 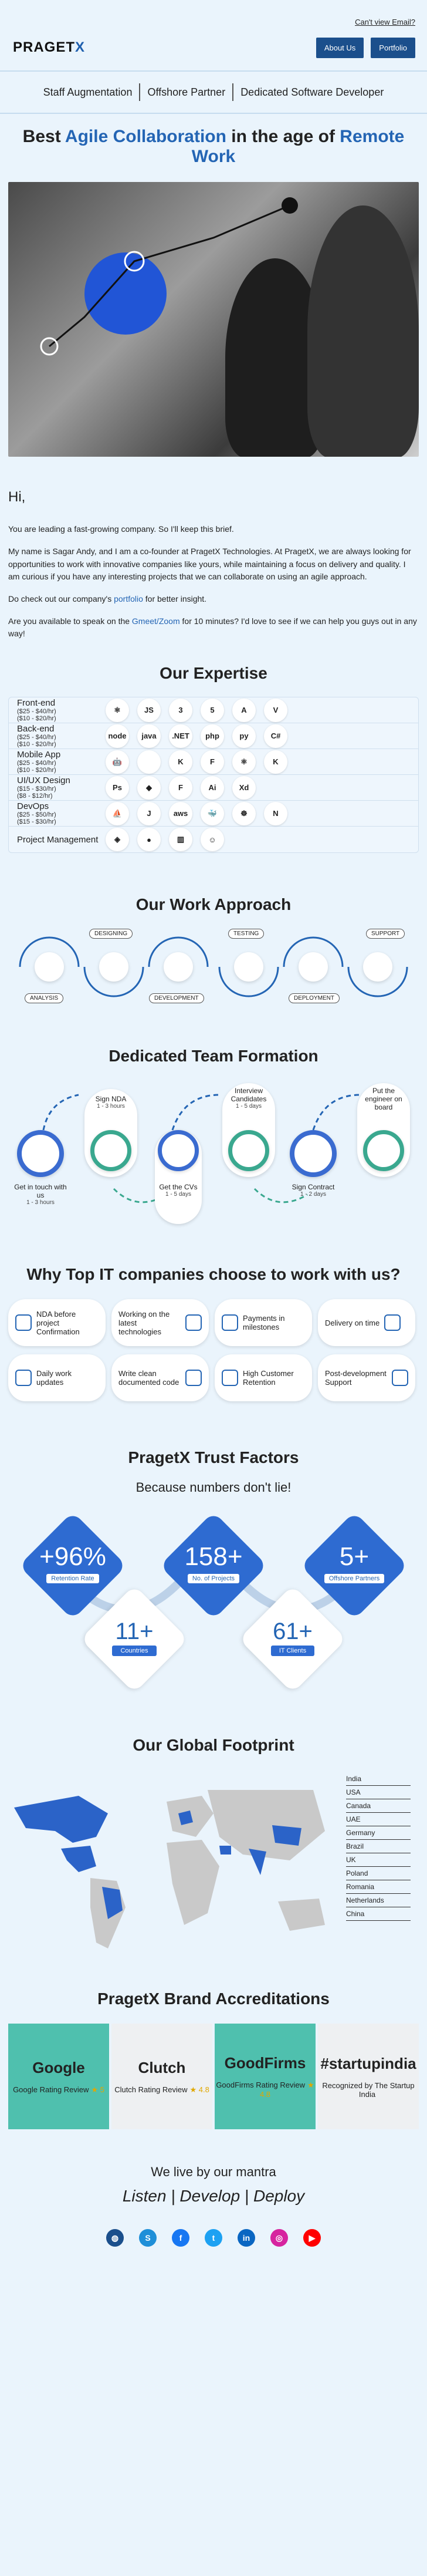 What do you see at coordinates (196, 762) in the screenshot?
I see `expertise-icons: 🤖 K F ⚛ K` at bounding box center [196, 762].